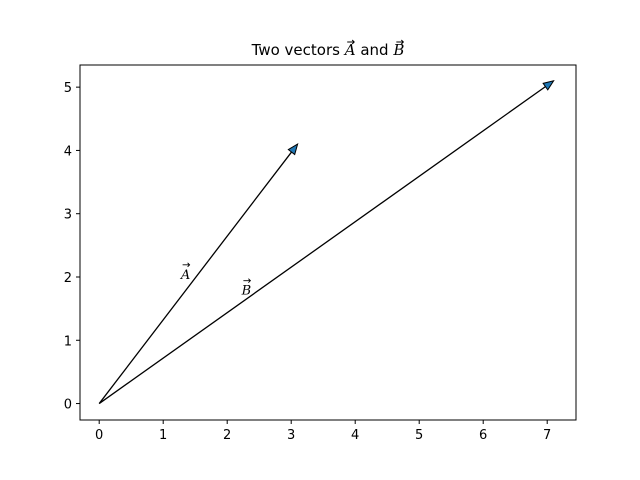 This screenshot has height=480, width=640. What do you see at coordinates (547, 435) in the screenshot?
I see `x-tick-label: 7` at bounding box center [547, 435].